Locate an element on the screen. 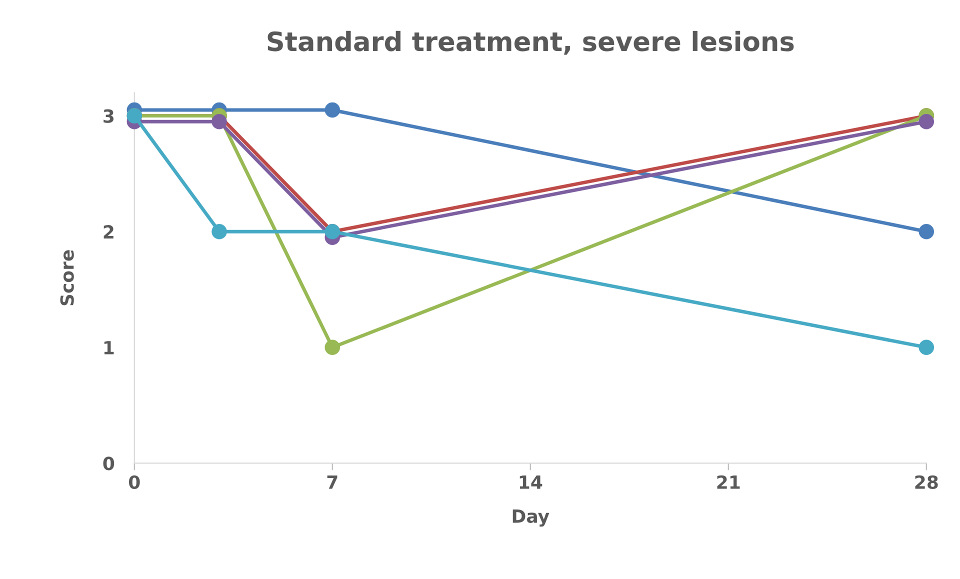 The height and width of the screenshot is (579, 960). chart-title: Standard treatment, severe lesions is located at coordinates (531, 42).